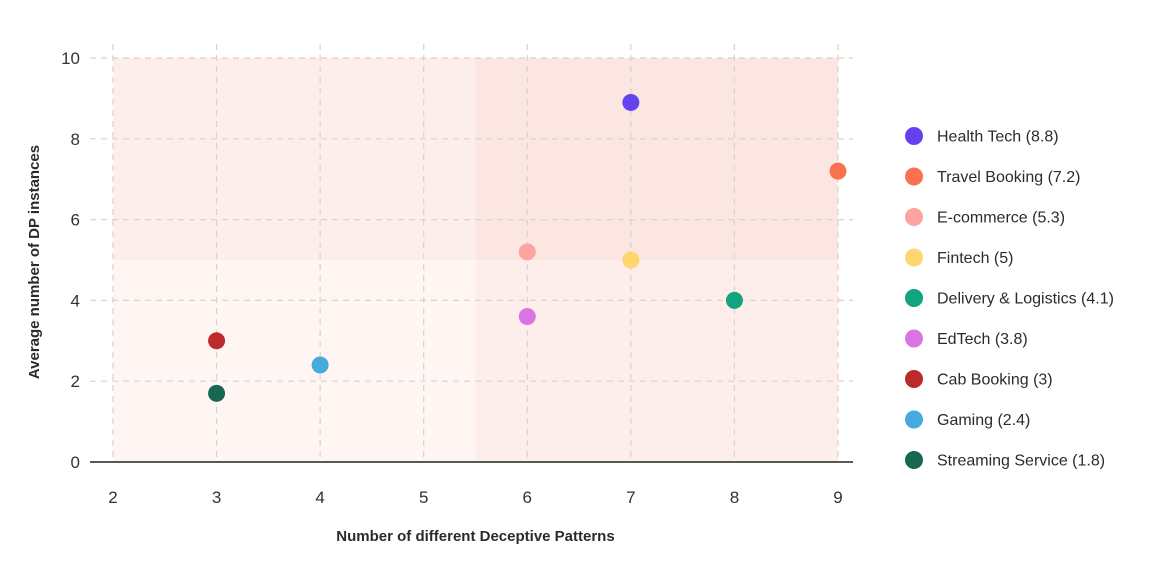 This screenshot has width=1172, height=573. I want to click on quadrant-low-low, so click(294, 361).